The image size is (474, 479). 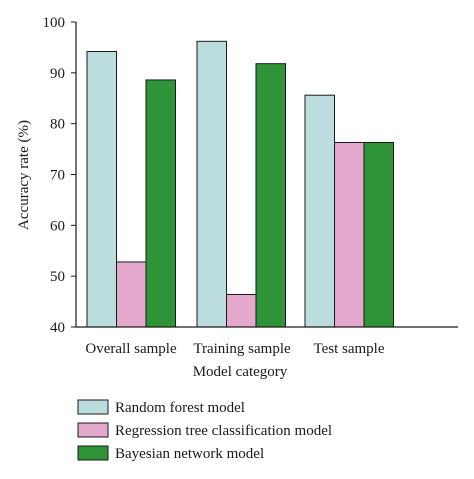 I want to click on y-tick-label: 50, so click(x=57, y=277).